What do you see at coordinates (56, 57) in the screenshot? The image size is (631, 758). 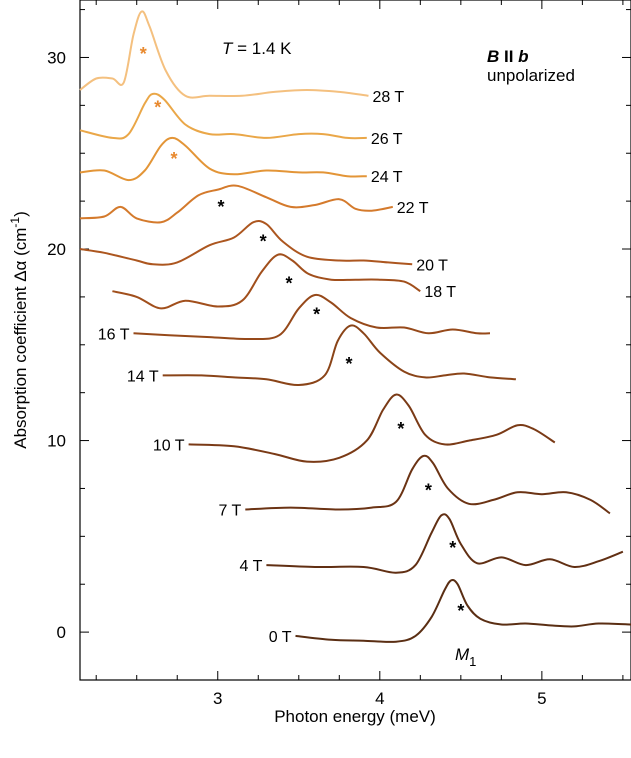 I see `y-tick-label: 30` at bounding box center [56, 57].